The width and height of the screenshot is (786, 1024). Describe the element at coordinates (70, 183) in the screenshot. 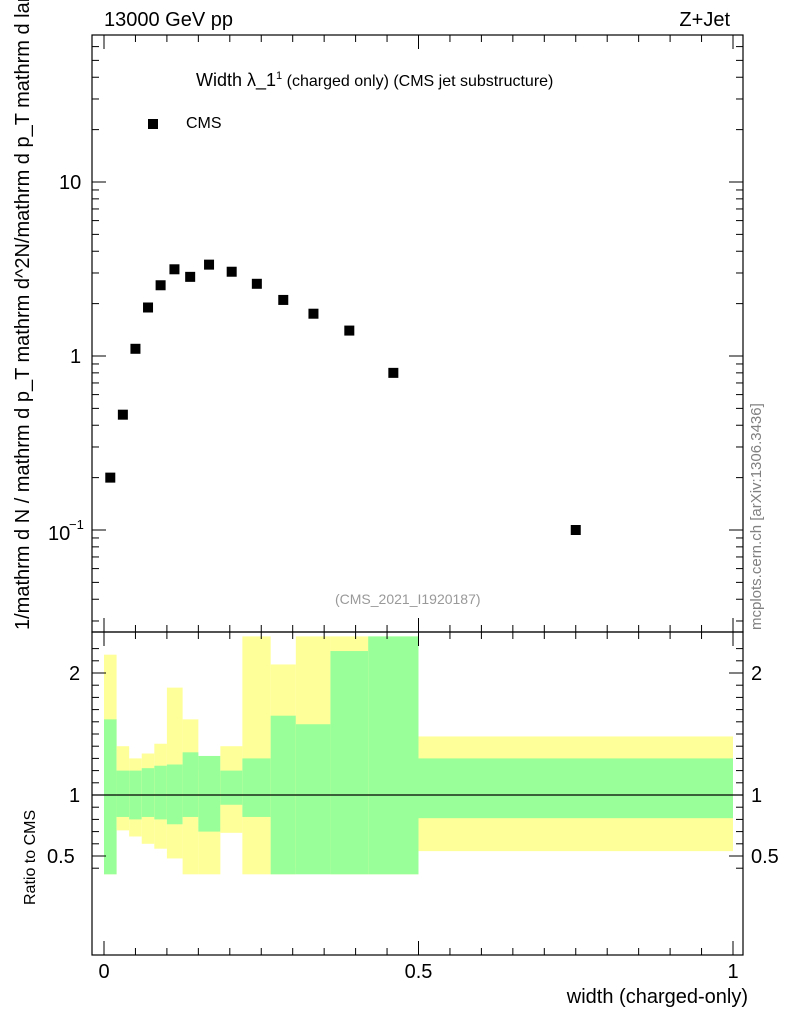

I see `main-y-tick-label-10: 10` at that location.